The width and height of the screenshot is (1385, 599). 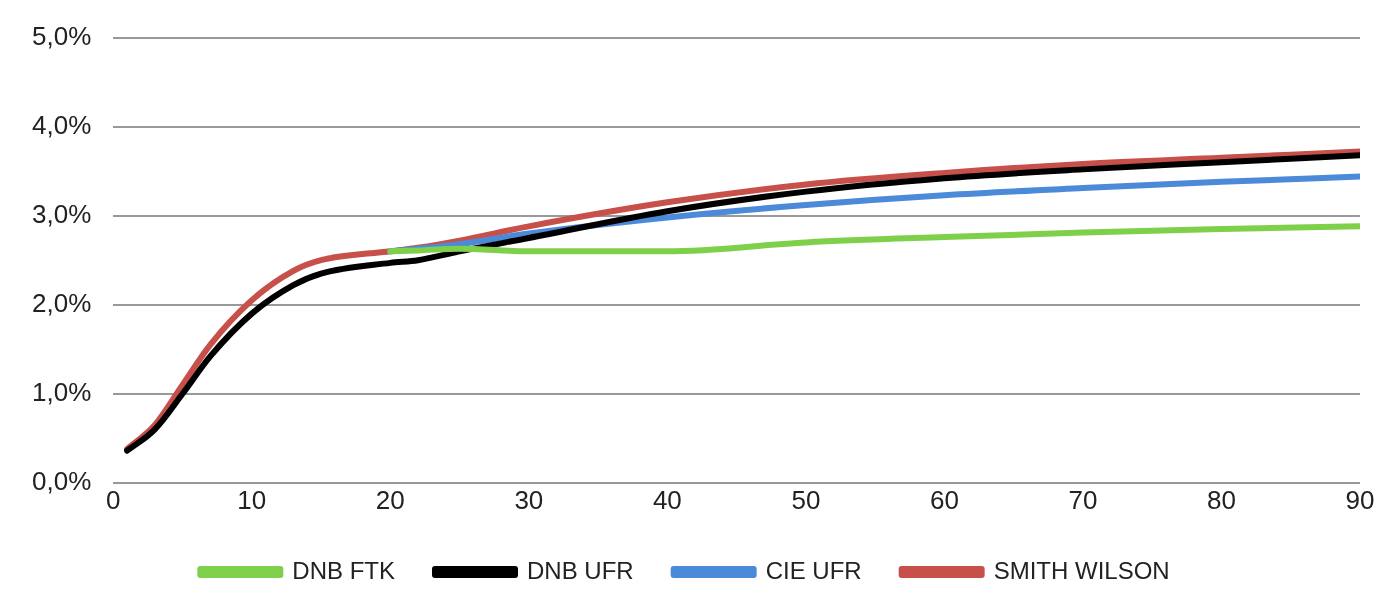 What do you see at coordinates (62, 302) in the screenshot?
I see `y-tick-label: 2,0%` at bounding box center [62, 302].